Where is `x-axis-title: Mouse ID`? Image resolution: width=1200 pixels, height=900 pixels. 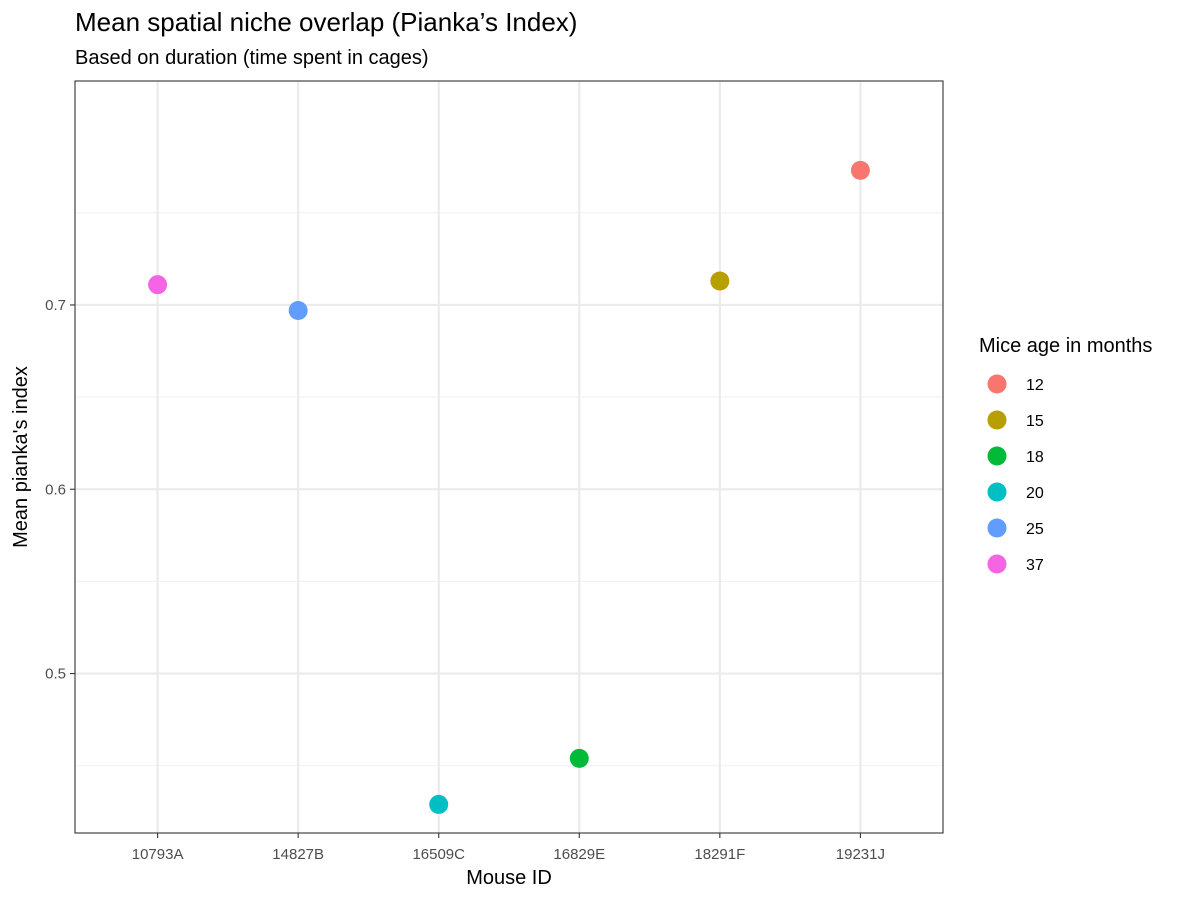
x-axis-title: Mouse ID is located at coordinates (509, 878).